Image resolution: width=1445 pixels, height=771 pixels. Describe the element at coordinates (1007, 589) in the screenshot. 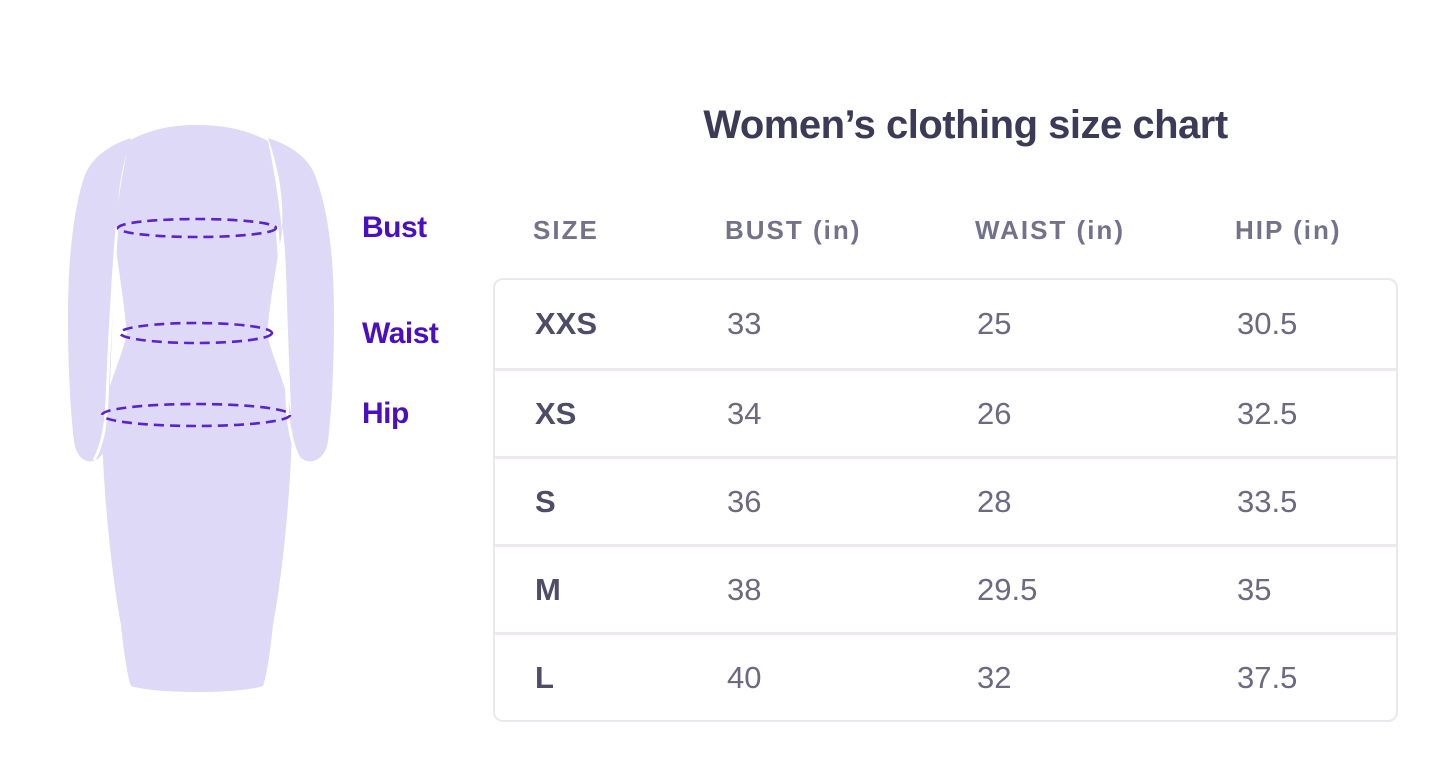

I see `waist-value: 29.5` at that location.